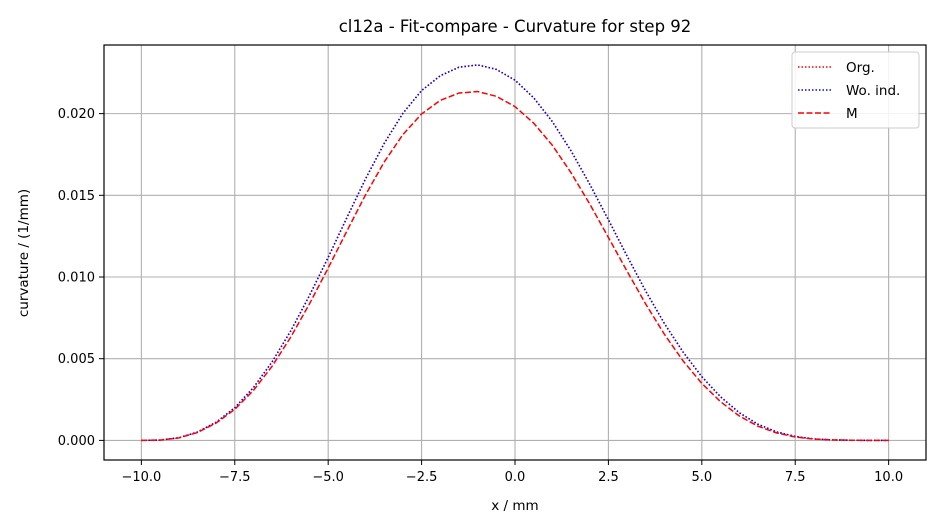 This screenshot has width=944, height=531. I want to click on x-tick-label: −5.0, so click(328, 477).